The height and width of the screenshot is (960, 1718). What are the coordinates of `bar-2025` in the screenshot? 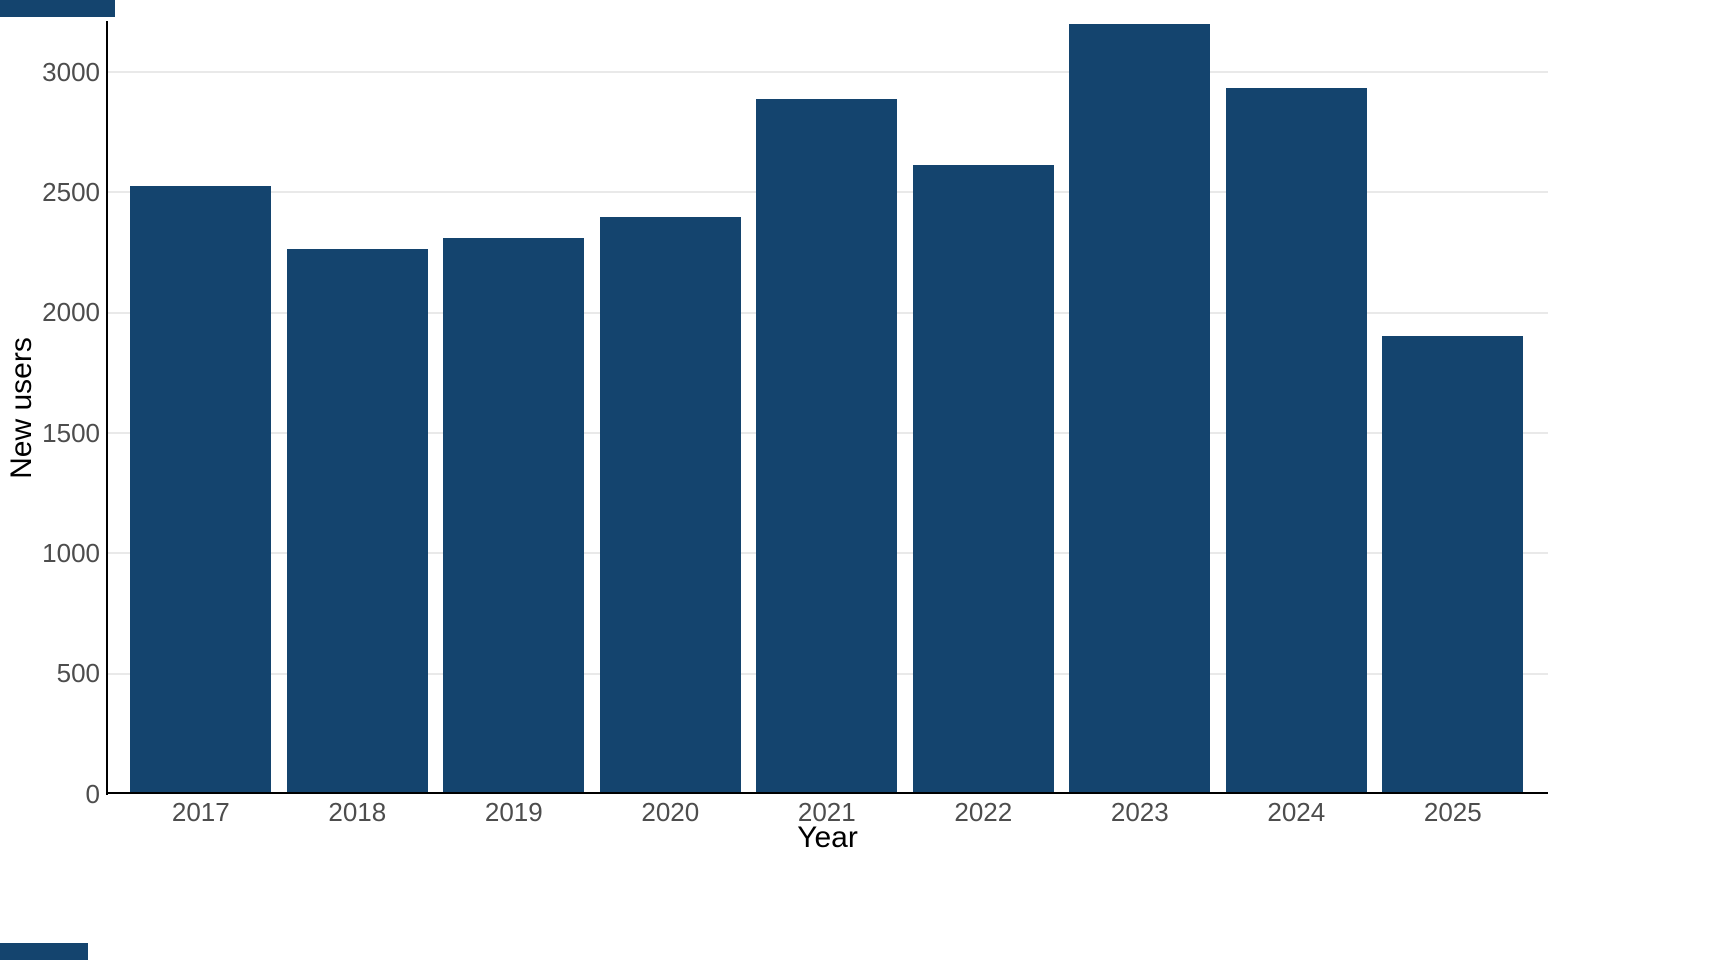 It's located at (1453, 564).